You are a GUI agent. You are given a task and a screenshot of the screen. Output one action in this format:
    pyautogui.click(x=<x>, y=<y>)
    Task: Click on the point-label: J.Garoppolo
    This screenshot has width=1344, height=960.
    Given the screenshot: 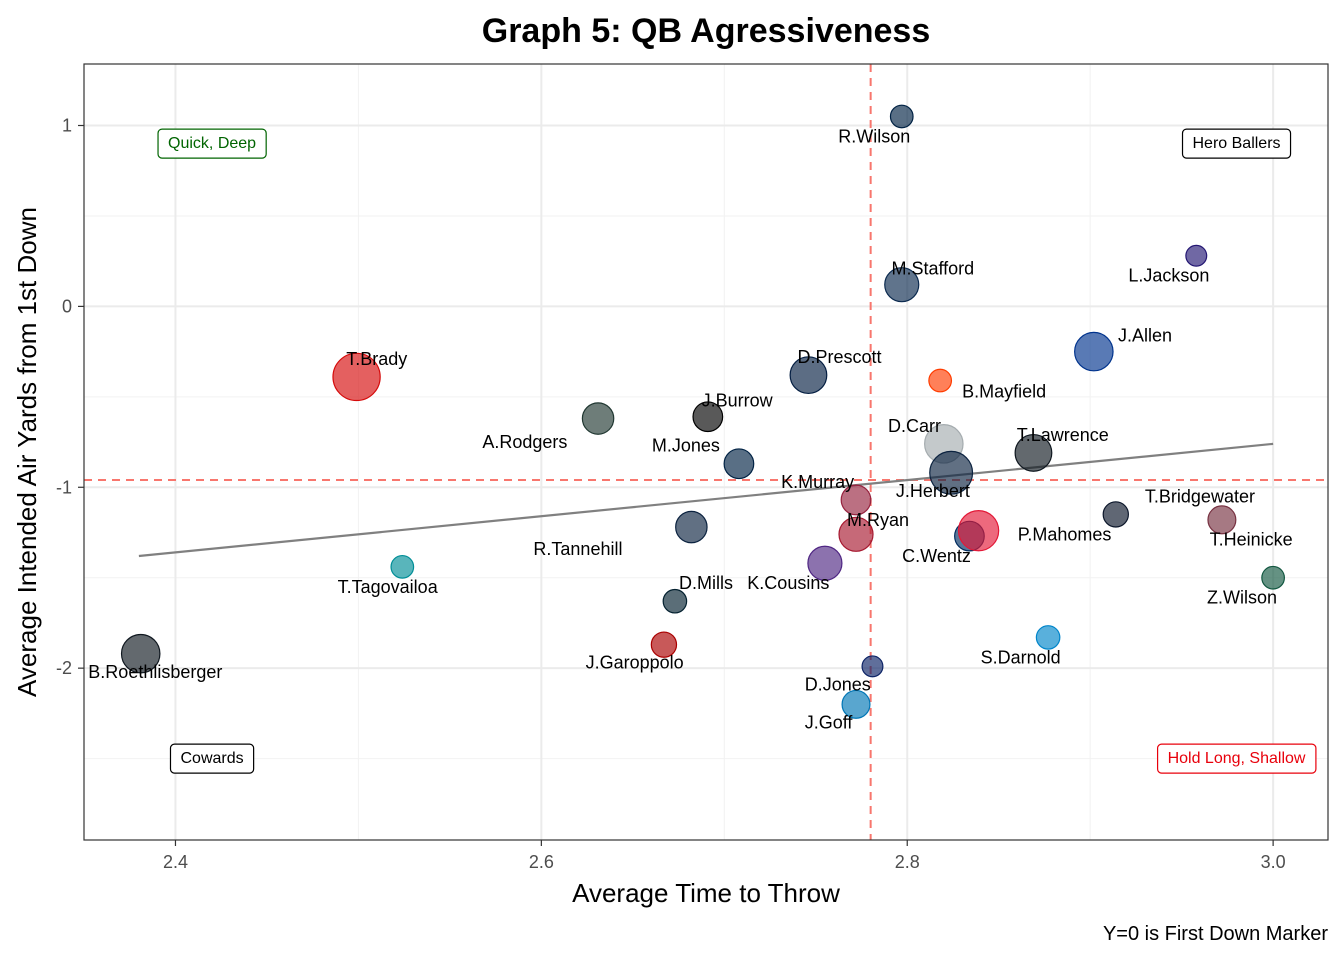 What is the action you would take?
    pyautogui.click(x=635, y=663)
    